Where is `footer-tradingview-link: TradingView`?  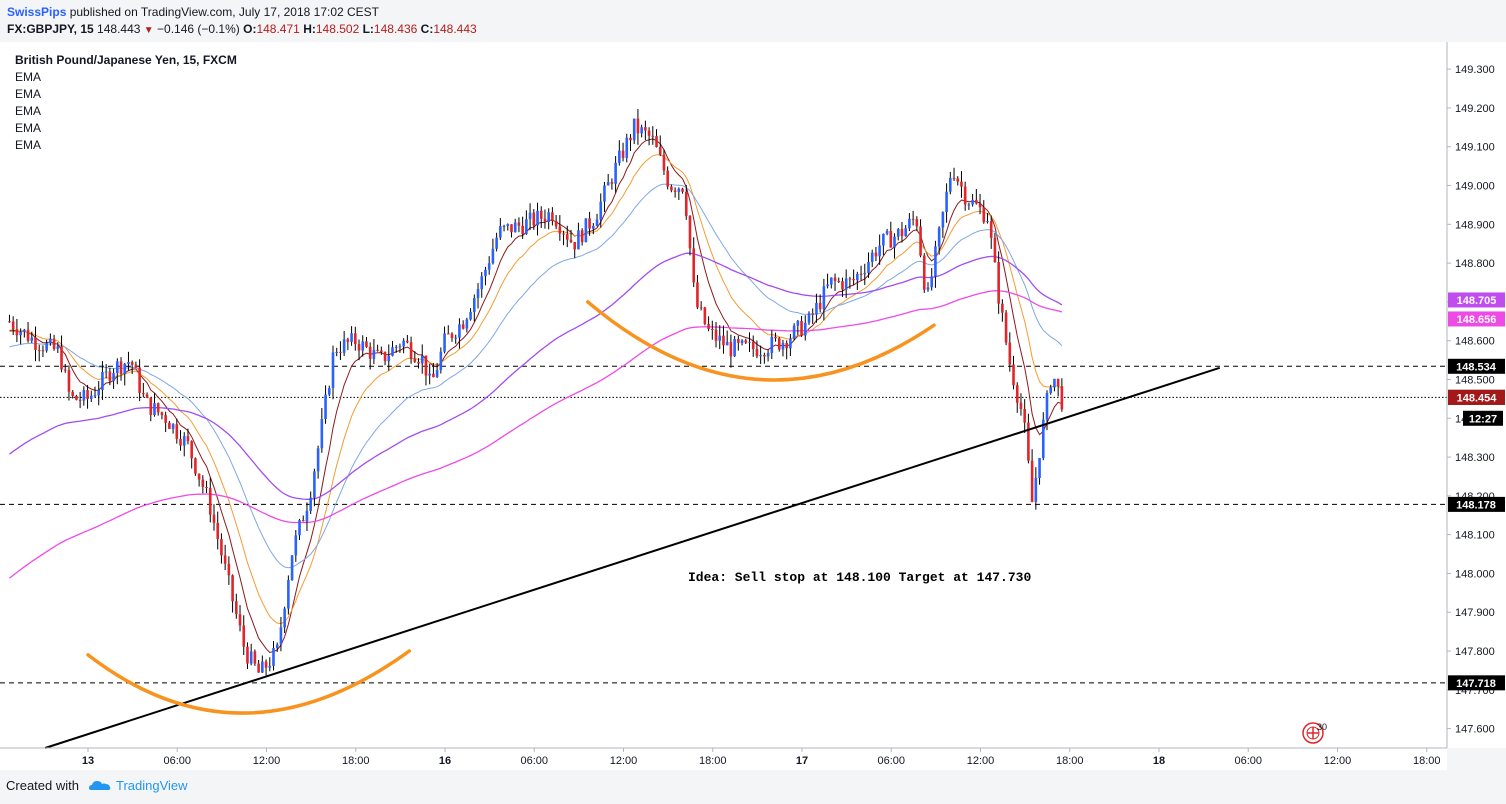
footer-tradingview-link: TradingView is located at coordinates (138, 785).